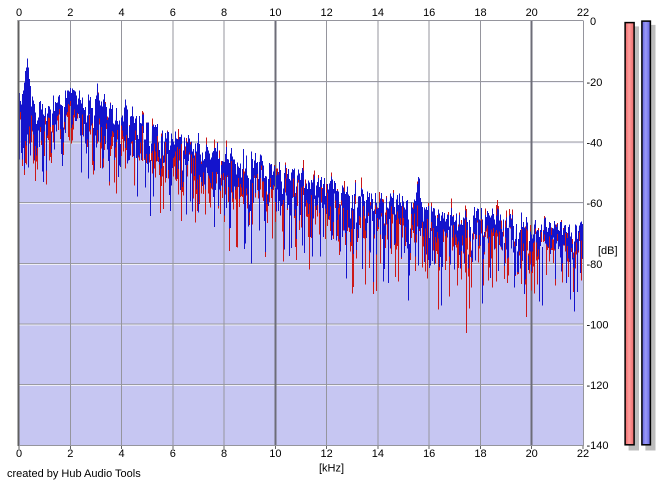 Image resolution: width=665 pixels, height=491 pixels. What do you see at coordinates (595, 83) in the screenshot?
I see `svg-text: -20` at bounding box center [595, 83].